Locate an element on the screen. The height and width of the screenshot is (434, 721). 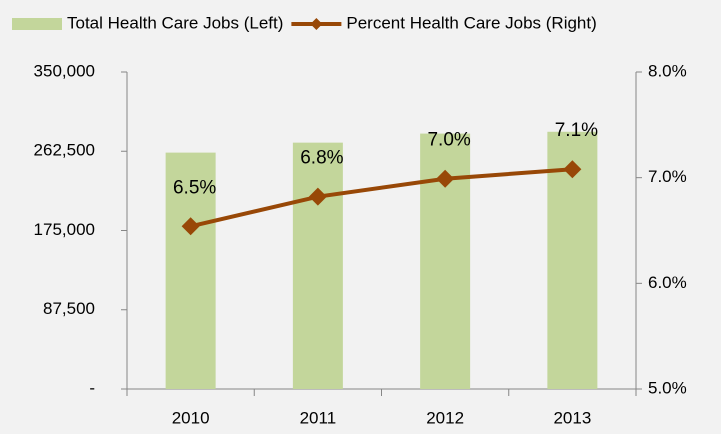
legend-marker is located at coordinates (316, 24).